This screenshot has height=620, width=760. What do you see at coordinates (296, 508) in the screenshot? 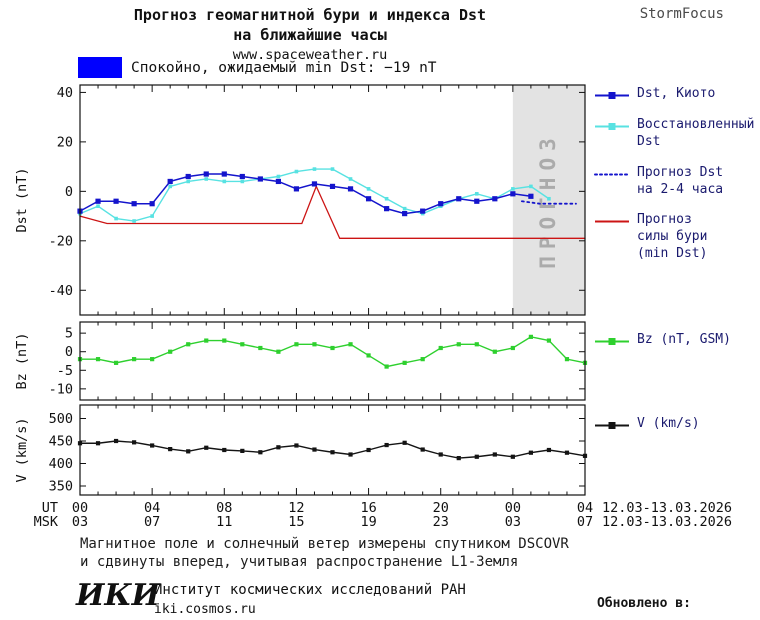
I see `svg-text: 12` at bounding box center [296, 508].